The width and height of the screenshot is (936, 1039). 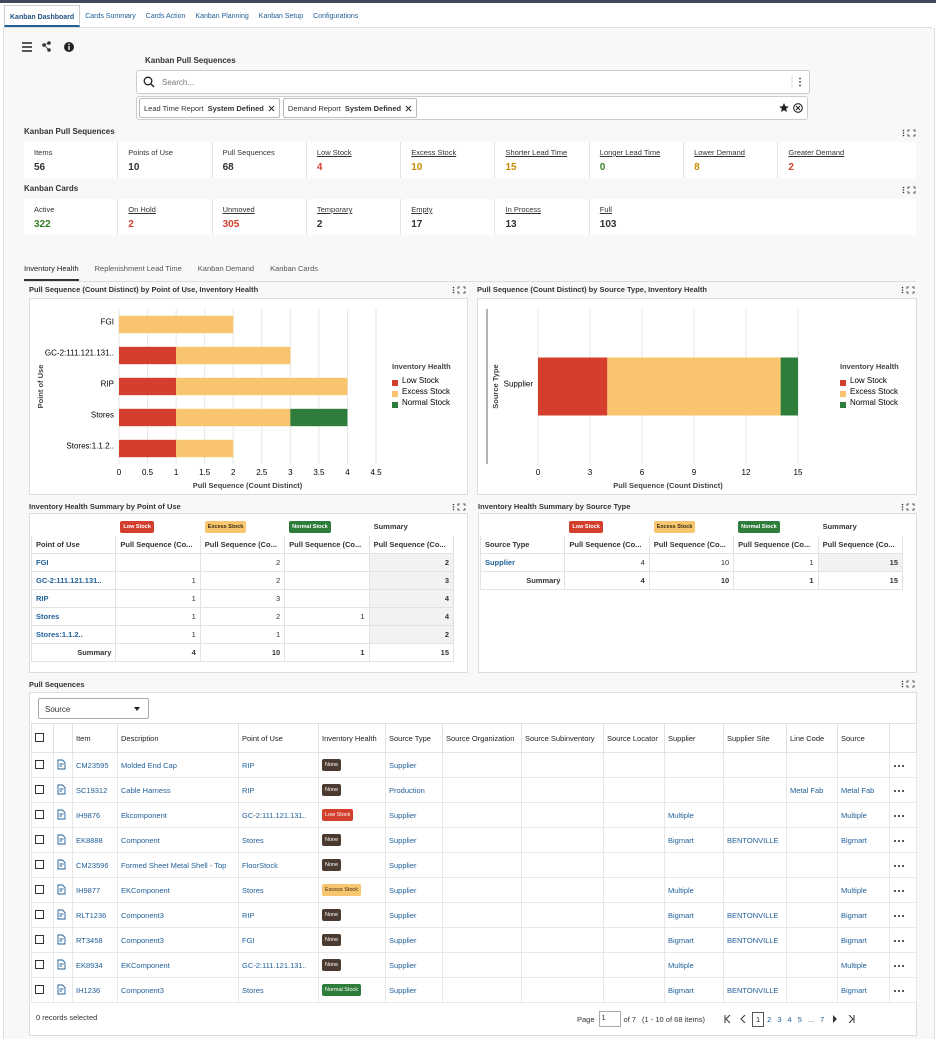 I want to click on page-input: 1, so click(x=609, y=1019).